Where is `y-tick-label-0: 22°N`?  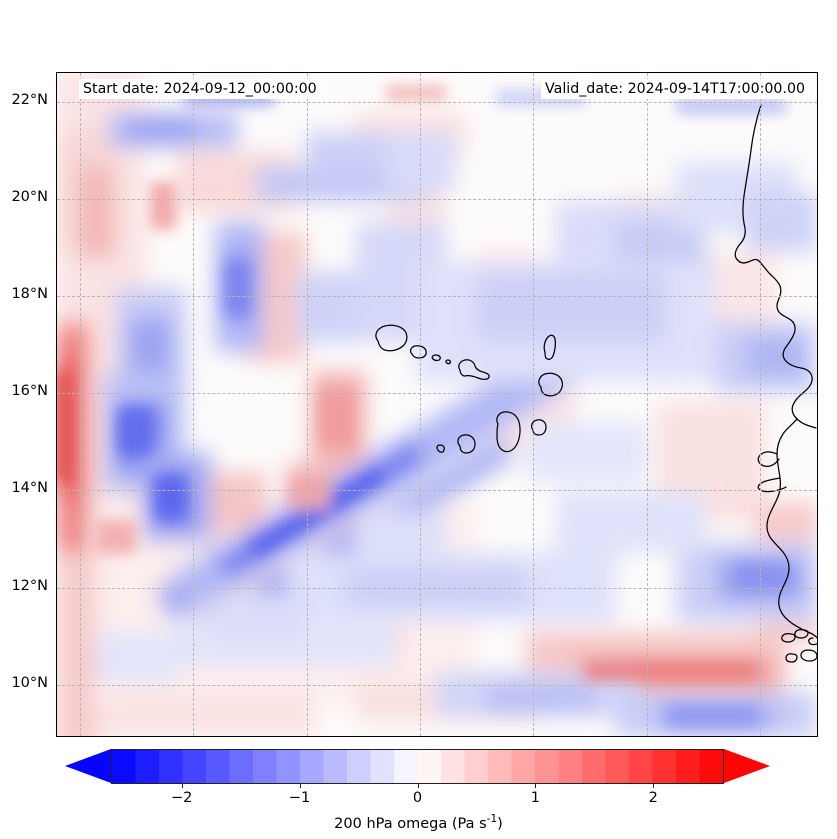 y-tick-label-0: 22°N is located at coordinates (29, 100).